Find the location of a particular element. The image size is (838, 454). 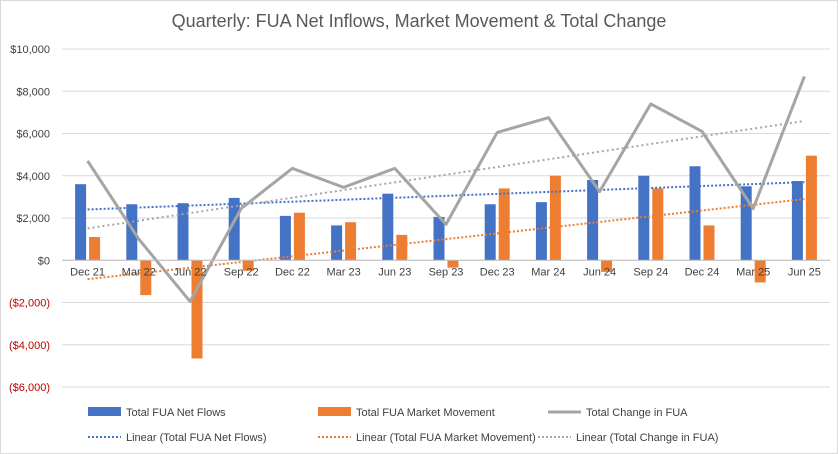

legend-label: Linear (Total FUA Net Flows) is located at coordinates (196, 438).